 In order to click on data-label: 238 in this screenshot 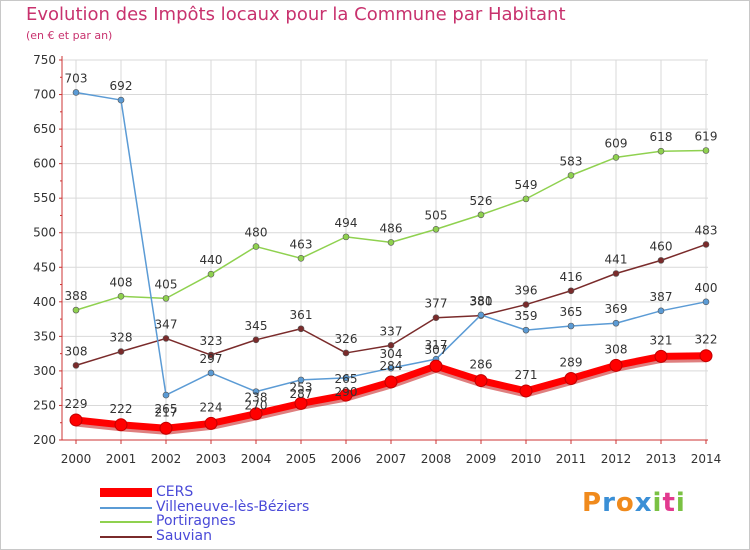, I will do `click(256, 398)`.